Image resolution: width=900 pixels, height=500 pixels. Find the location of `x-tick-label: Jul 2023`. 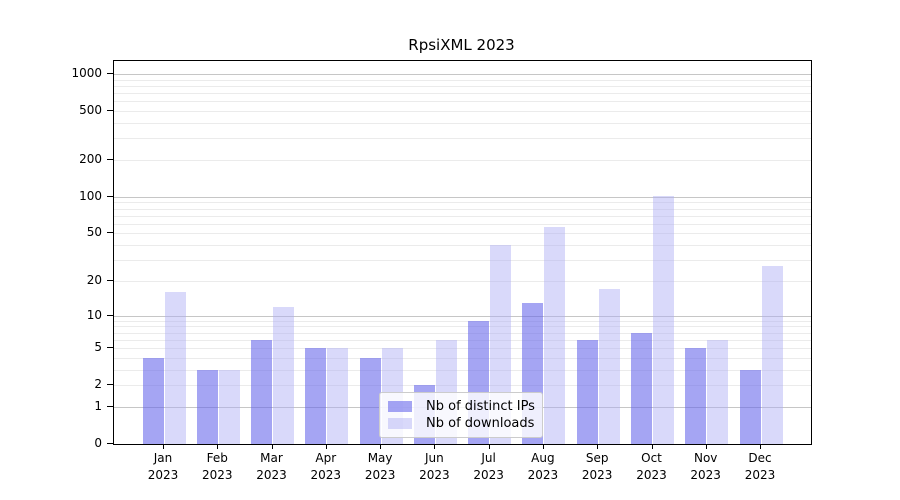

x-tick-label: Jul 2023 is located at coordinates (488, 466).